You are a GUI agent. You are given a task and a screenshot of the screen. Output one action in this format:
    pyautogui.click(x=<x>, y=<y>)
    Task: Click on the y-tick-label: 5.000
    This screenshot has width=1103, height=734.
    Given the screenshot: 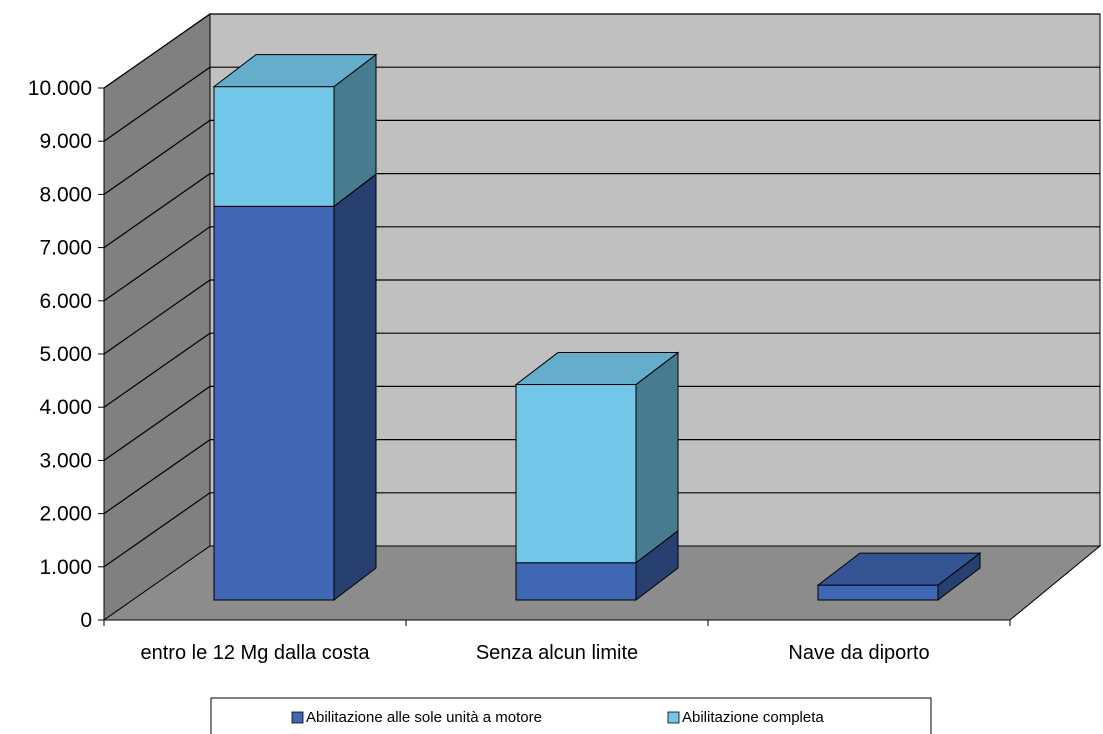 What is the action you would take?
    pyautogui.click(x=65, y=354)
    